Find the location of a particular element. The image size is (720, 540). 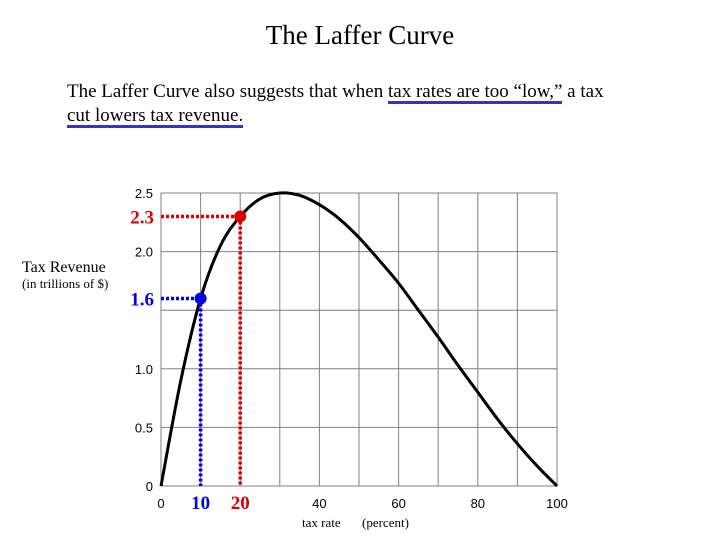

y-axis-sublabel: (in trillions of $) is located at coordinates (65, 283).